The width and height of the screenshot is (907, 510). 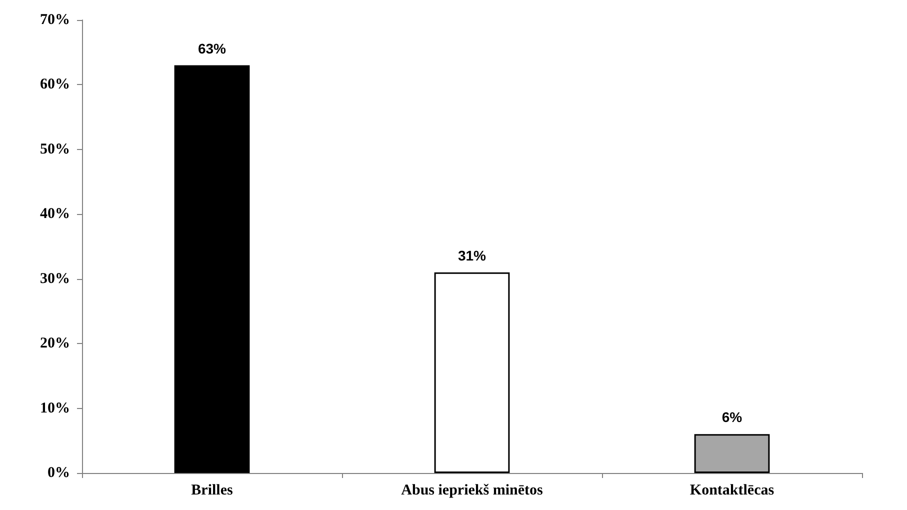 I want to click on y-tick-label: 50%, so click(x=55, y=149).